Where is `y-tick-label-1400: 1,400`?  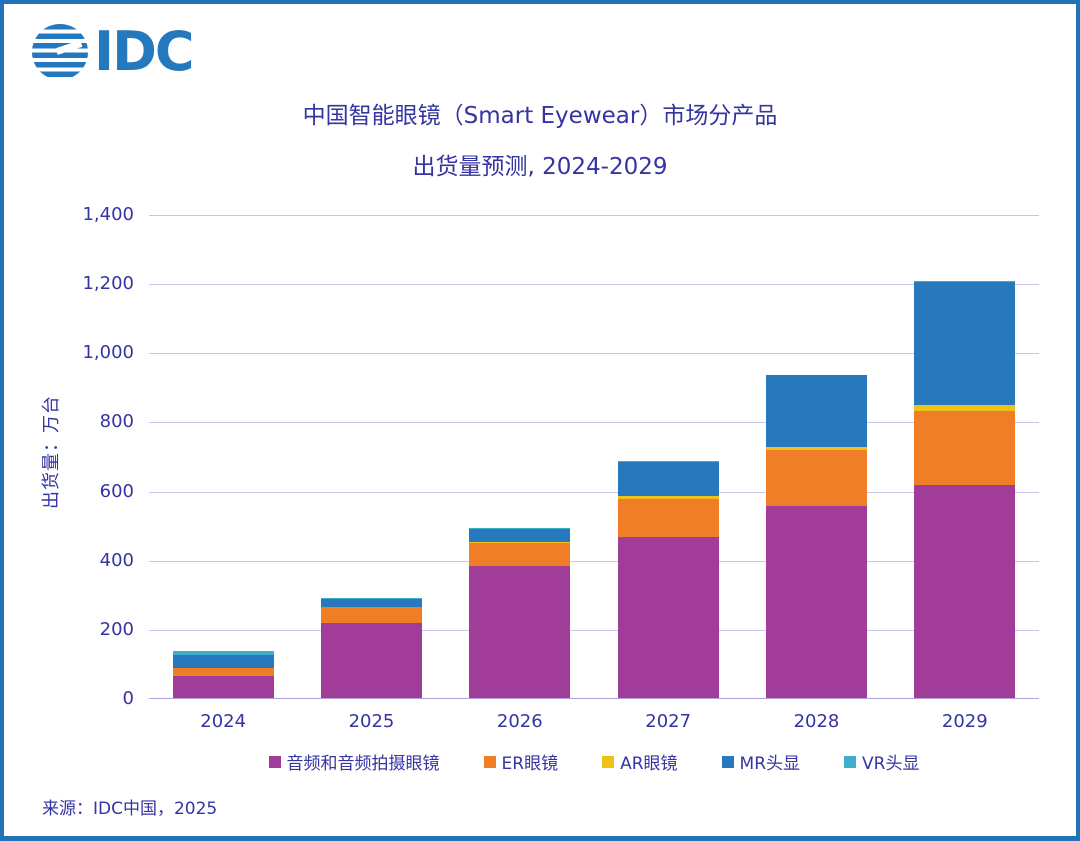 y-tick-label-1400: 1,400 is located at coordinates (108, 214).